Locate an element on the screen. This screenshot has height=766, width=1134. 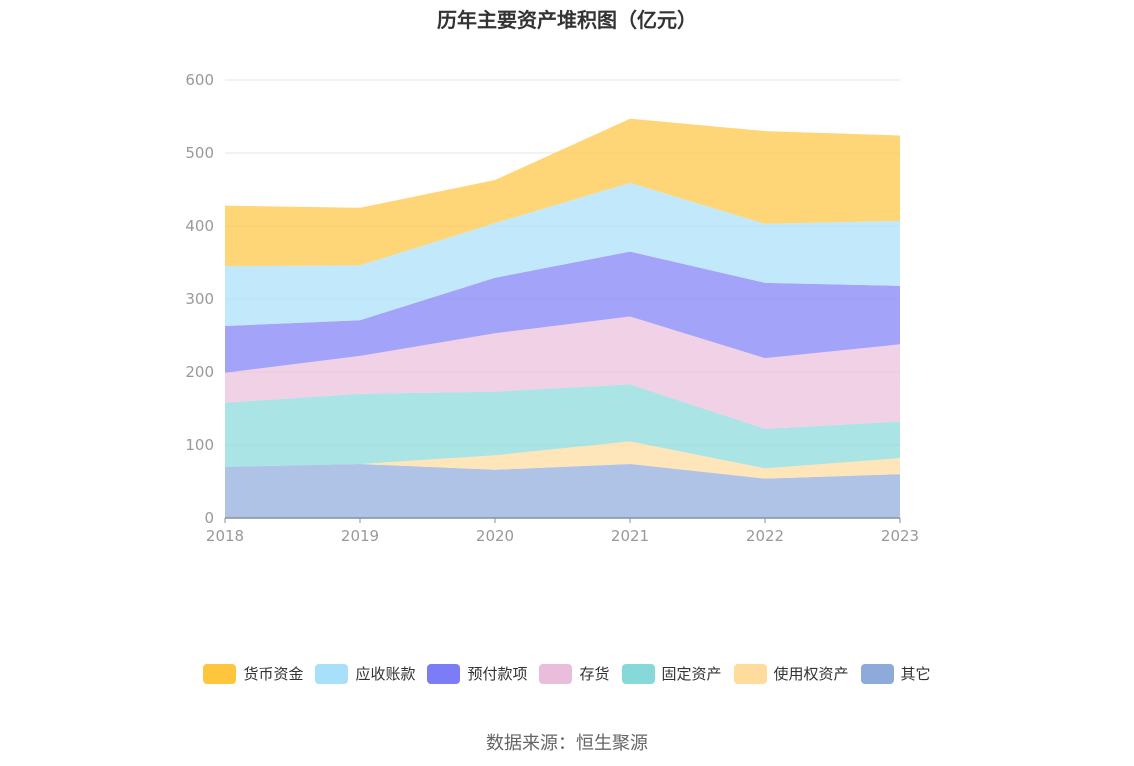
x-tick-label: 2019 is located at coordinates (360, 536).